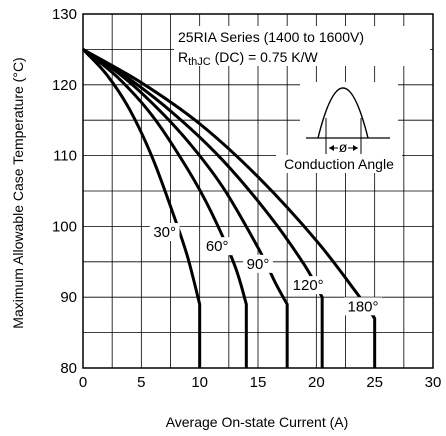  I want to click on x-tick-label: 5, so click(141, 382).